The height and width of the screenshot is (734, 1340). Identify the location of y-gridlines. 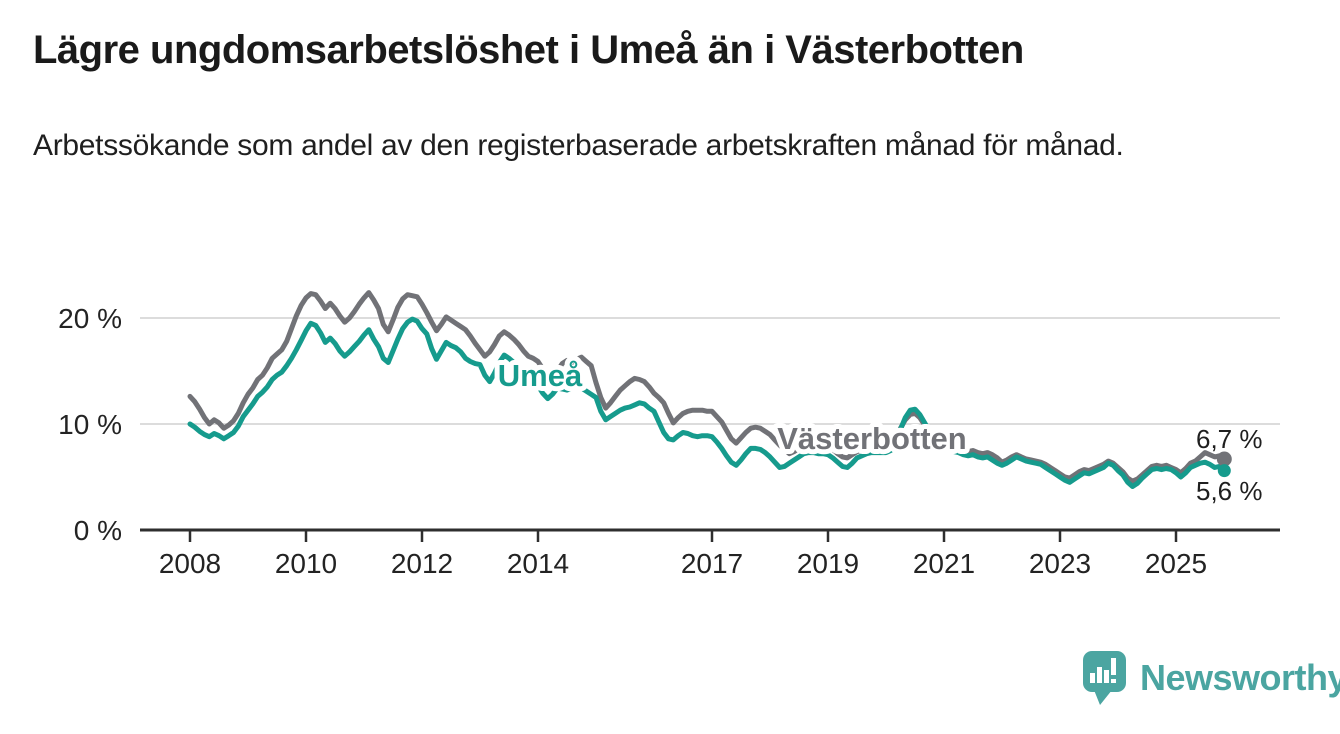
(710, 371).